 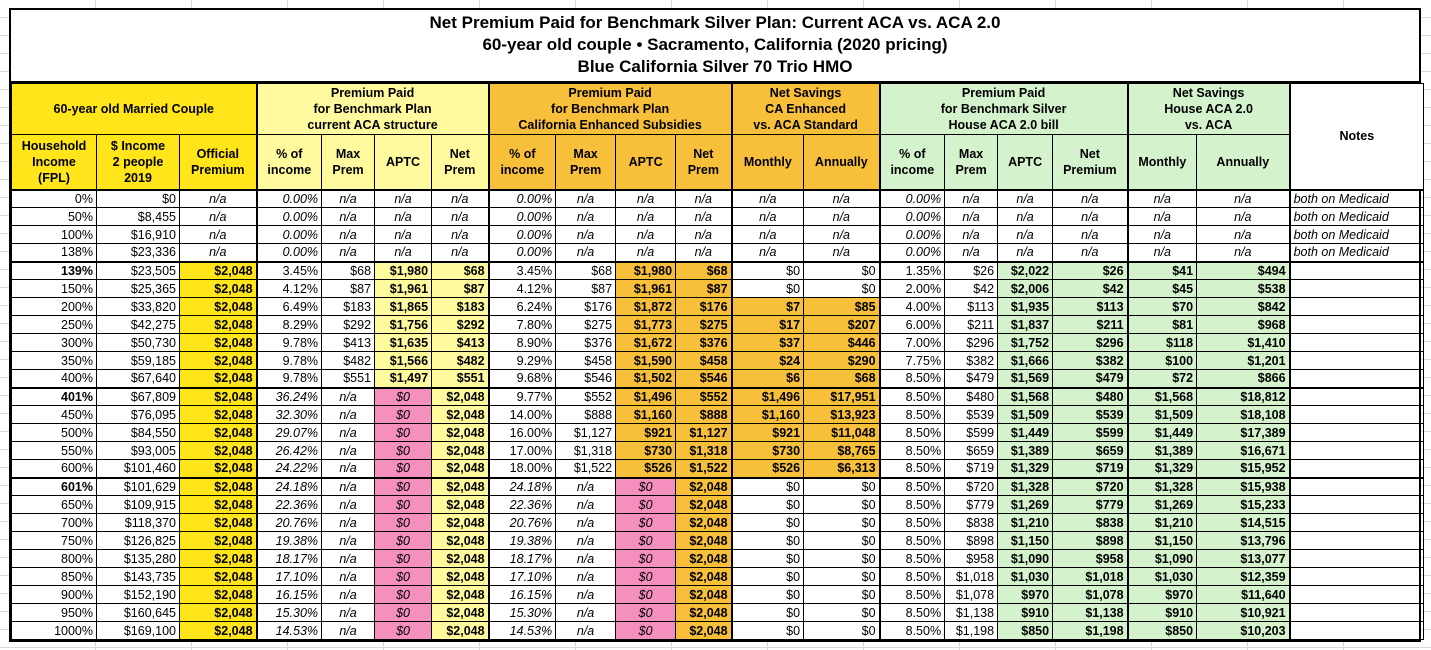 What do you see at coordinates (971, 234) in the screenshot?
I see `cell-aca2-max-prem: n/a` at bounding box center [971, 234].